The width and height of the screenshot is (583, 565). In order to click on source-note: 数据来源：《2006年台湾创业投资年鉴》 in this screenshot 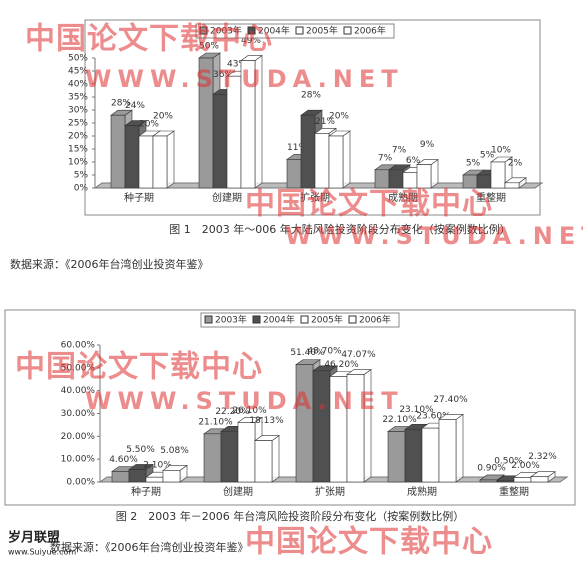, I will do `click(109, 264)`.